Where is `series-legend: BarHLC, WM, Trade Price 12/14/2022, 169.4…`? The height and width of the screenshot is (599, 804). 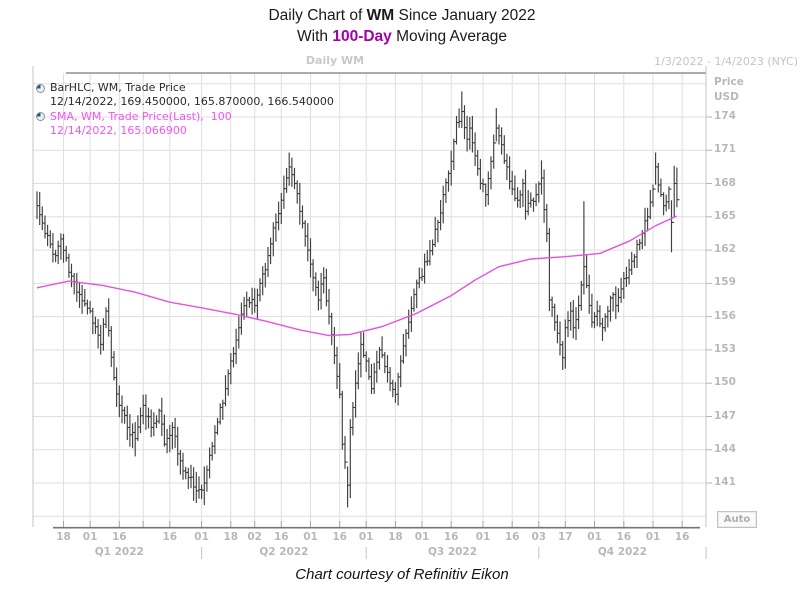
series-legend: BarHLC, WM, Trade Price 12/14/2022, 169.4… is located at coordinates (185, 110).